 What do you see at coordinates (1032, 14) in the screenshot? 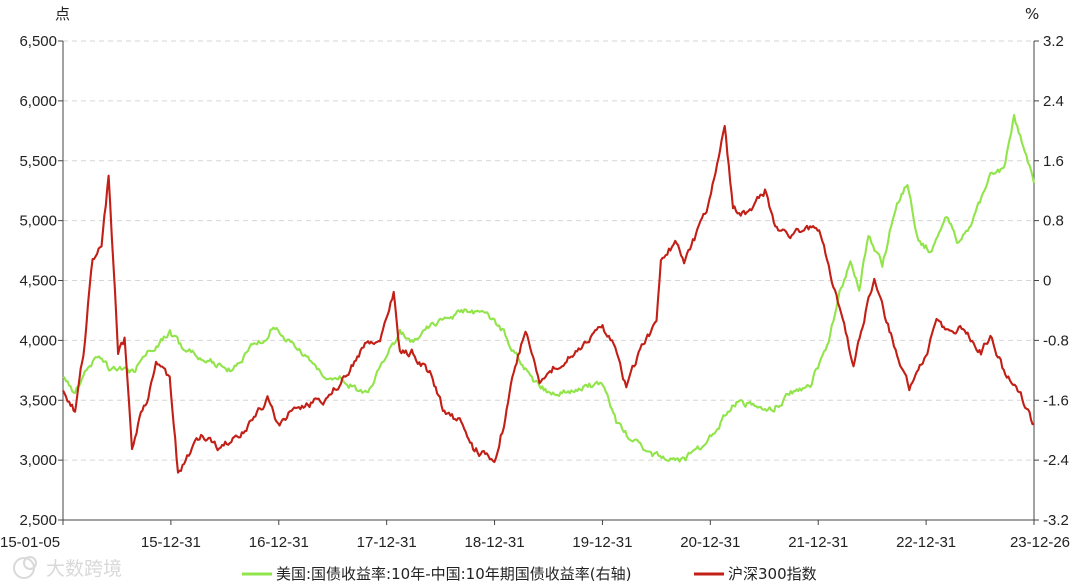
I see `right-axis-unit: %` at bounding box center [1032, 14].